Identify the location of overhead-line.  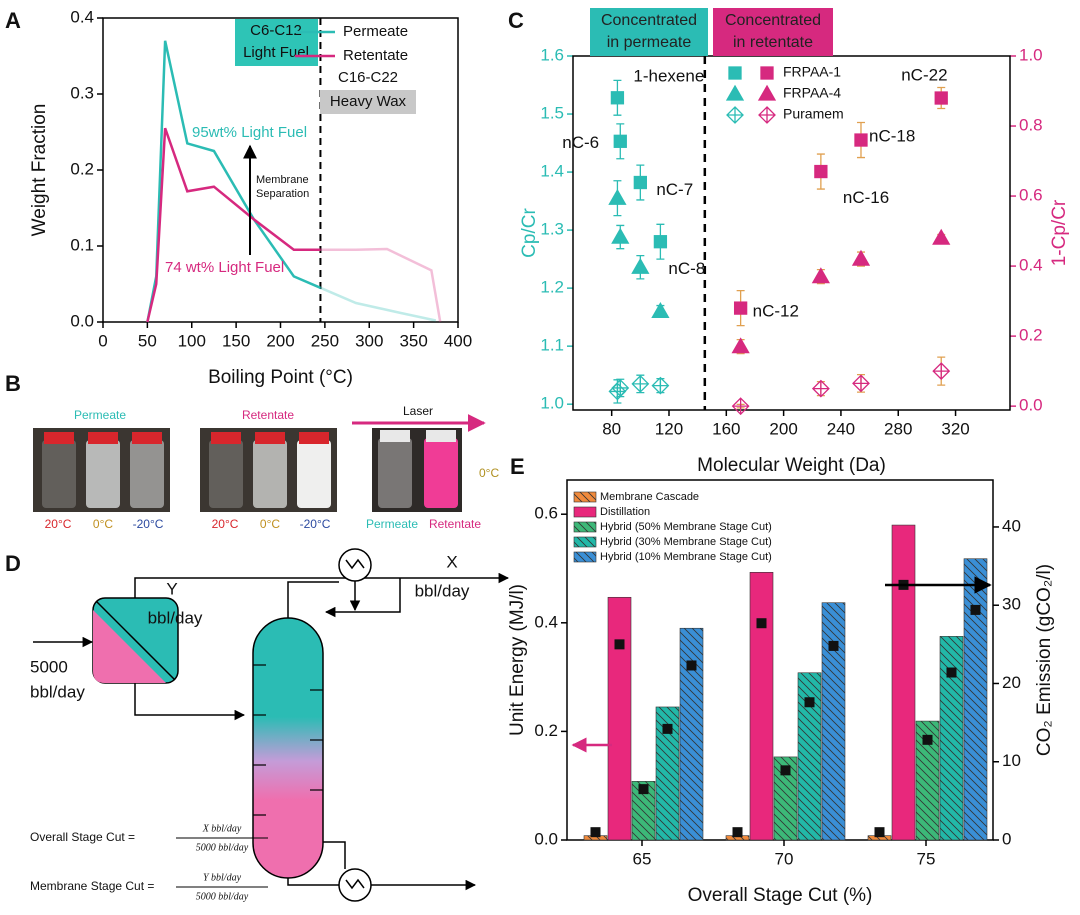
(313, 599).